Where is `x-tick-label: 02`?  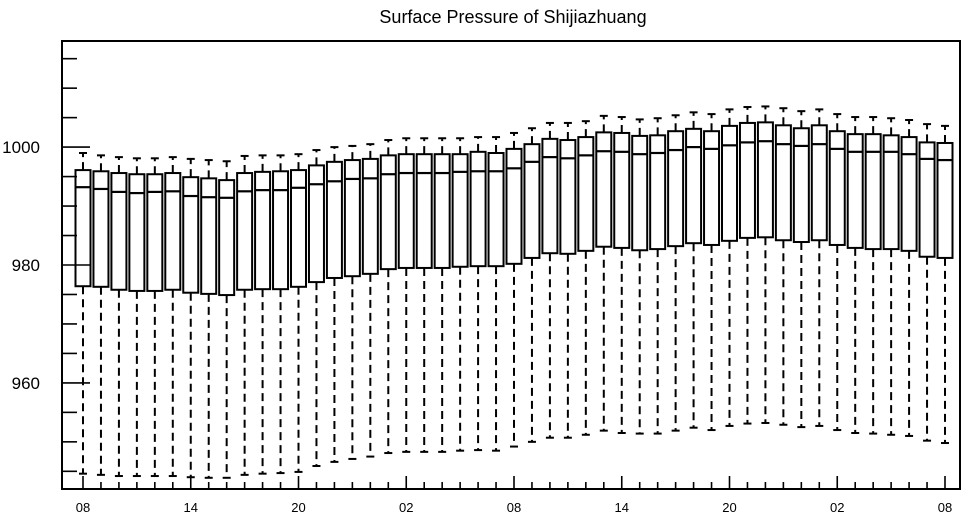 x-tick-label: 02 is located at coordinates (406, 507).